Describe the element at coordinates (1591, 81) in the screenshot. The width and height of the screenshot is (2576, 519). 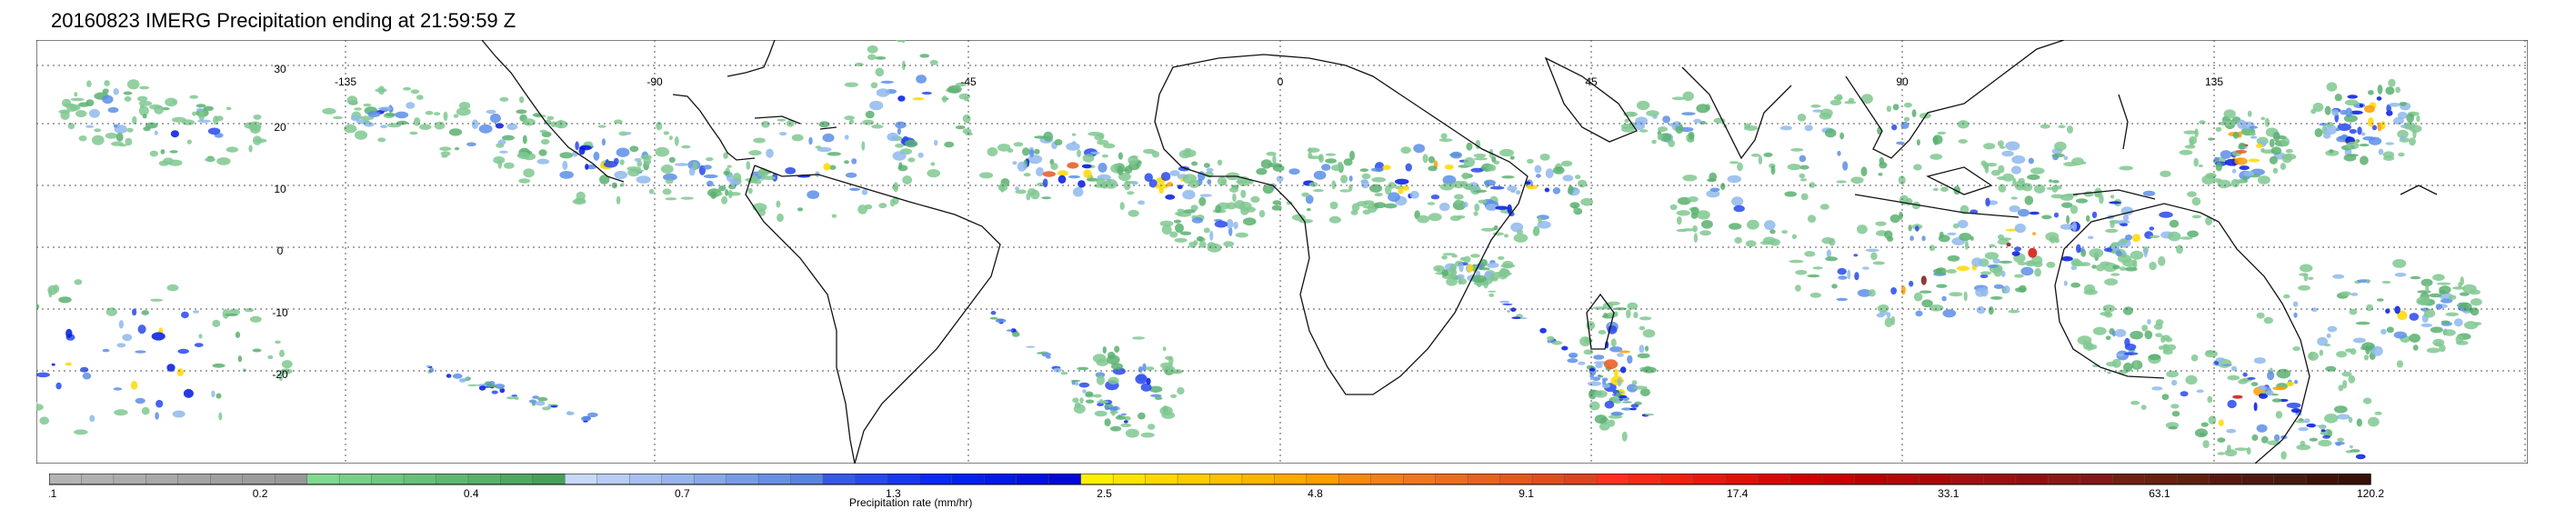
I see `lon-label: 45` at that location.